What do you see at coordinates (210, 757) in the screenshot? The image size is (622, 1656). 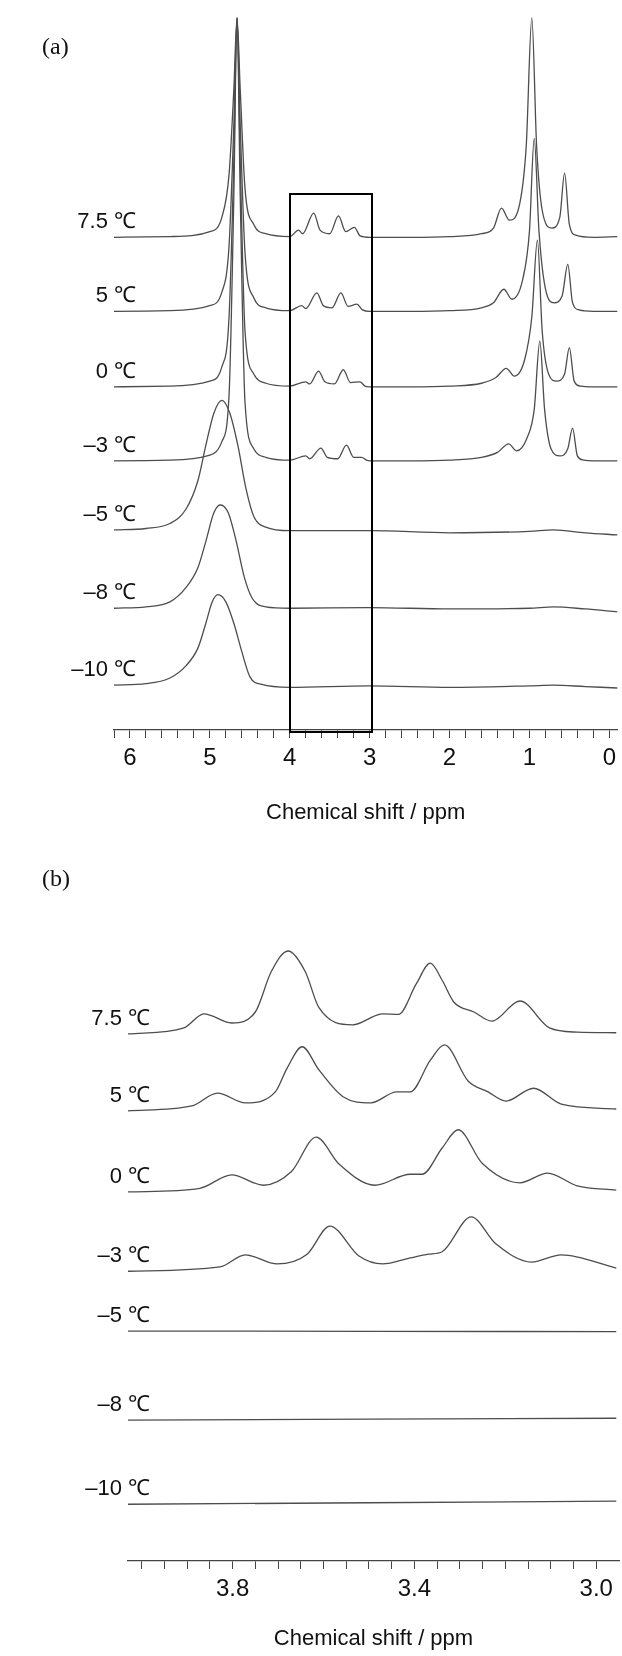 I see `x-tick-label: 5` at bounding box center [210, 757].